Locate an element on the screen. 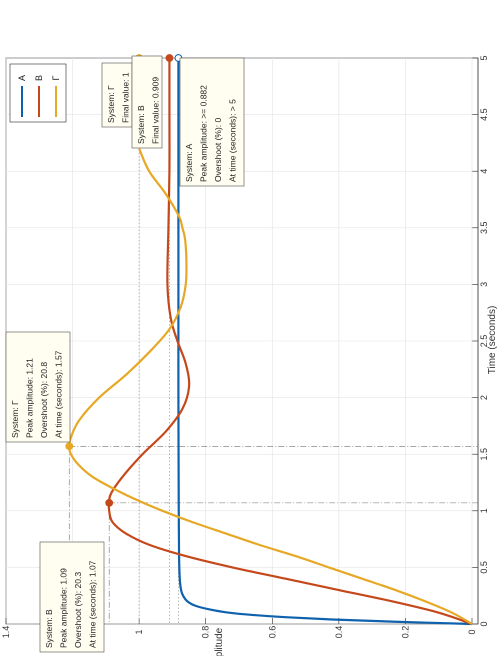 Image resolution: width=502 pixels, height=656 pixels. y-tick-label: 1.4 is located at coordinates (6, 632).